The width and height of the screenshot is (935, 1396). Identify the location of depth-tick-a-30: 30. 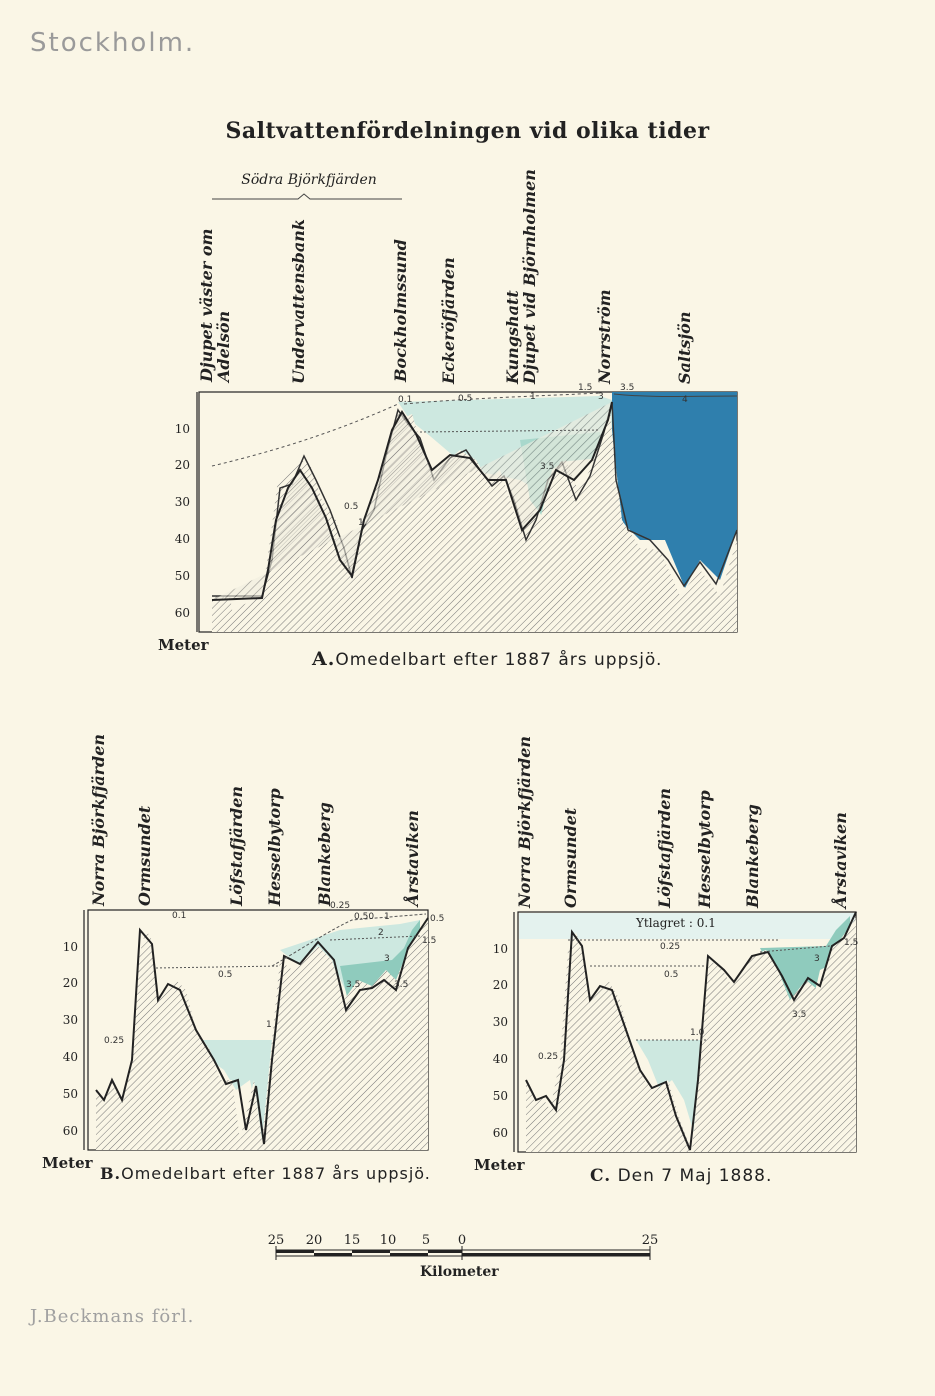
(182, 502).